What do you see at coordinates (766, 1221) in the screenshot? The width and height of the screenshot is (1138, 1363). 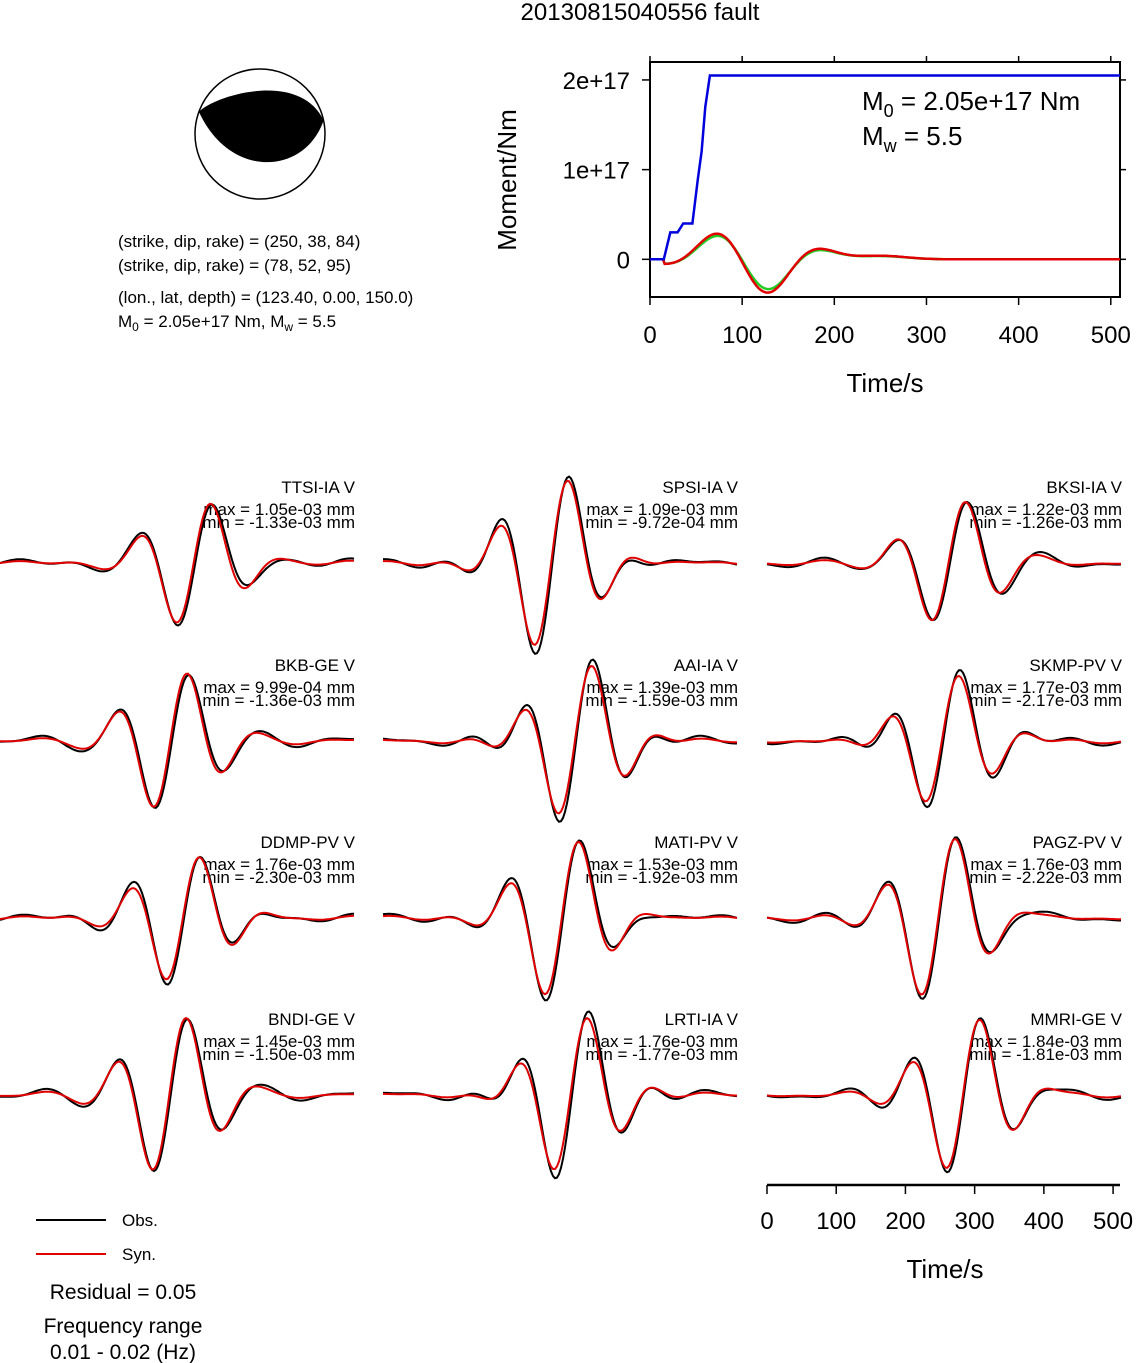 I see `waveform-xtick-label: 0` at bounding box center [766, 1221].